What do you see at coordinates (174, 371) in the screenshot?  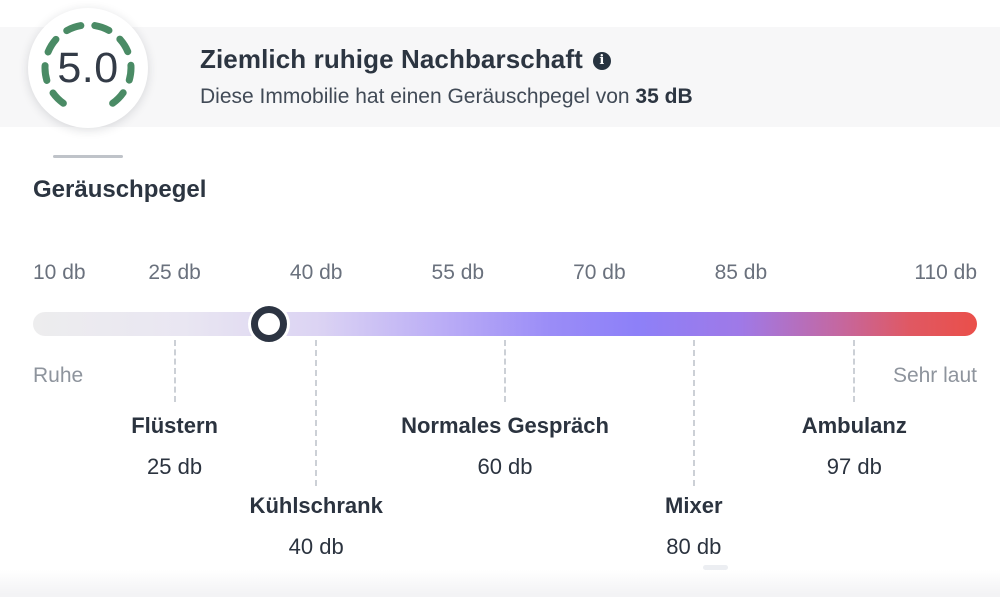 I see `marker-dash-fluestern` at bounding box center [174, 371].